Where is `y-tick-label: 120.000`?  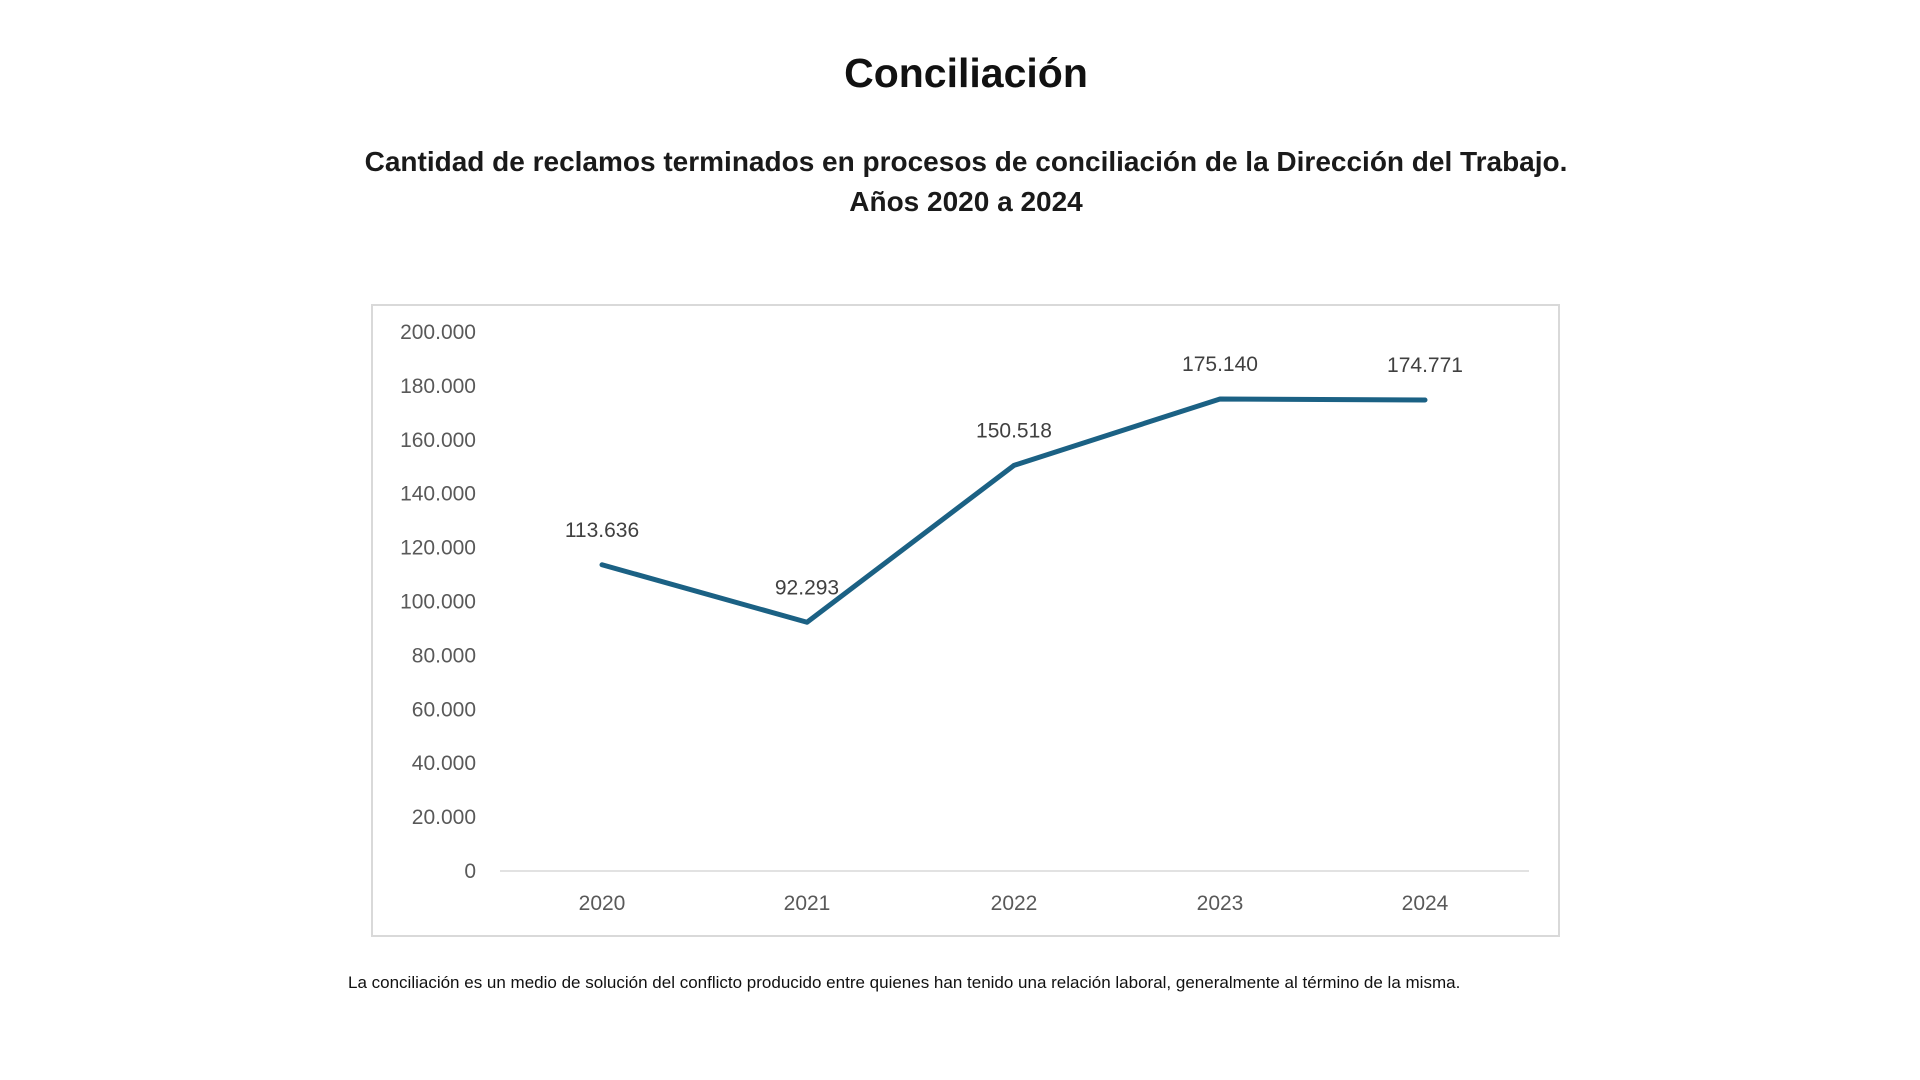 y-tick-label: 120.000 is located at coordinates (438, 548).